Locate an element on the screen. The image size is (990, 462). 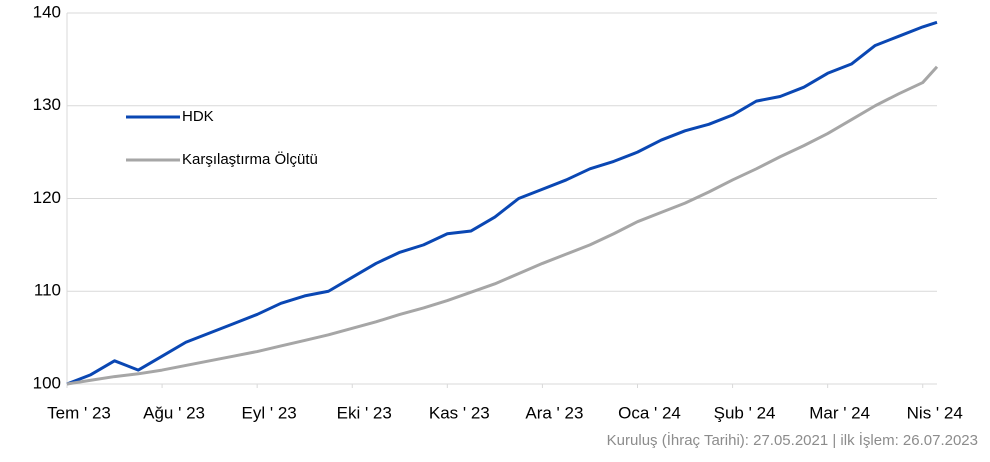
legend-label: Karşılaştırma Ölçütü is located at coordinates (250, 159).